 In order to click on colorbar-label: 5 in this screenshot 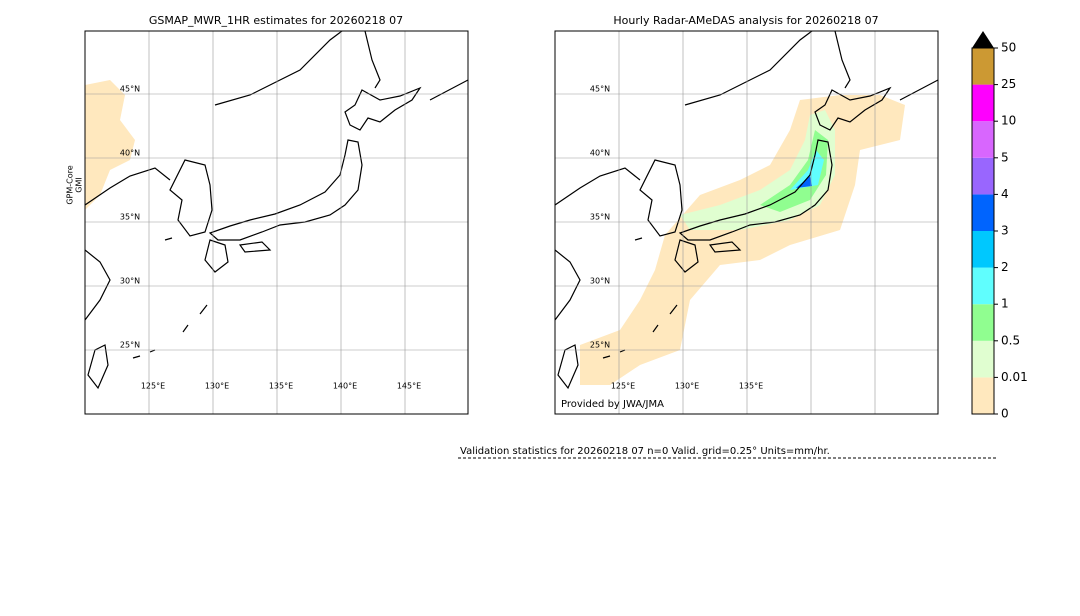, I will do `click(1005, 157)`.